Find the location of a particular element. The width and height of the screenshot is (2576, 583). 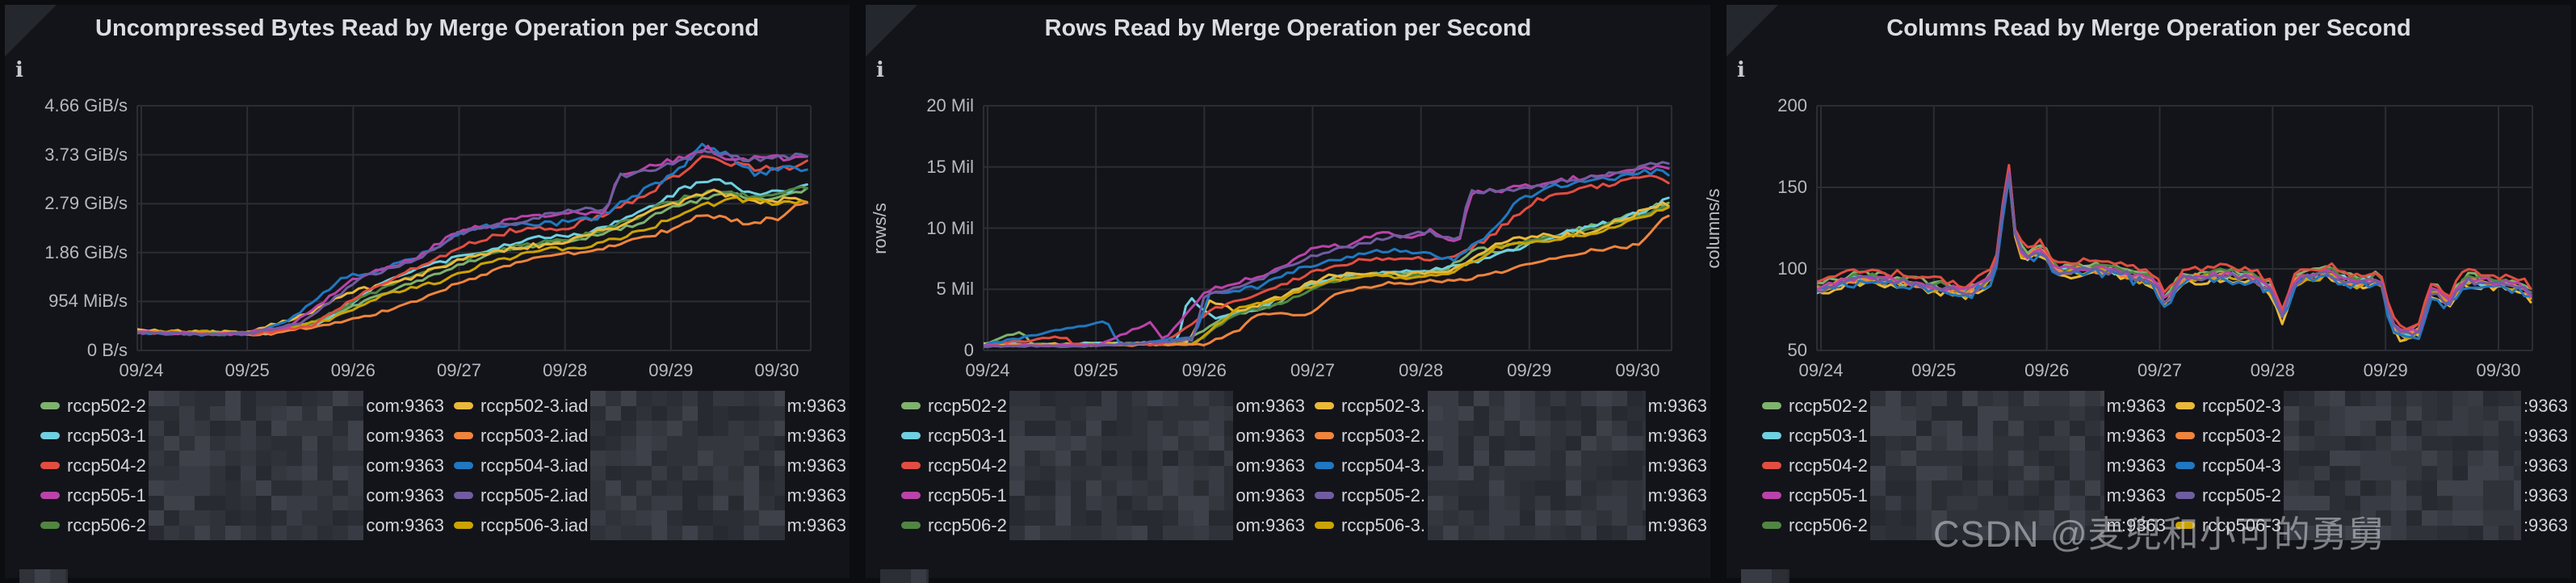

legend-item: rccp505-1 m:9363 is located at coordinates (1964, 495).